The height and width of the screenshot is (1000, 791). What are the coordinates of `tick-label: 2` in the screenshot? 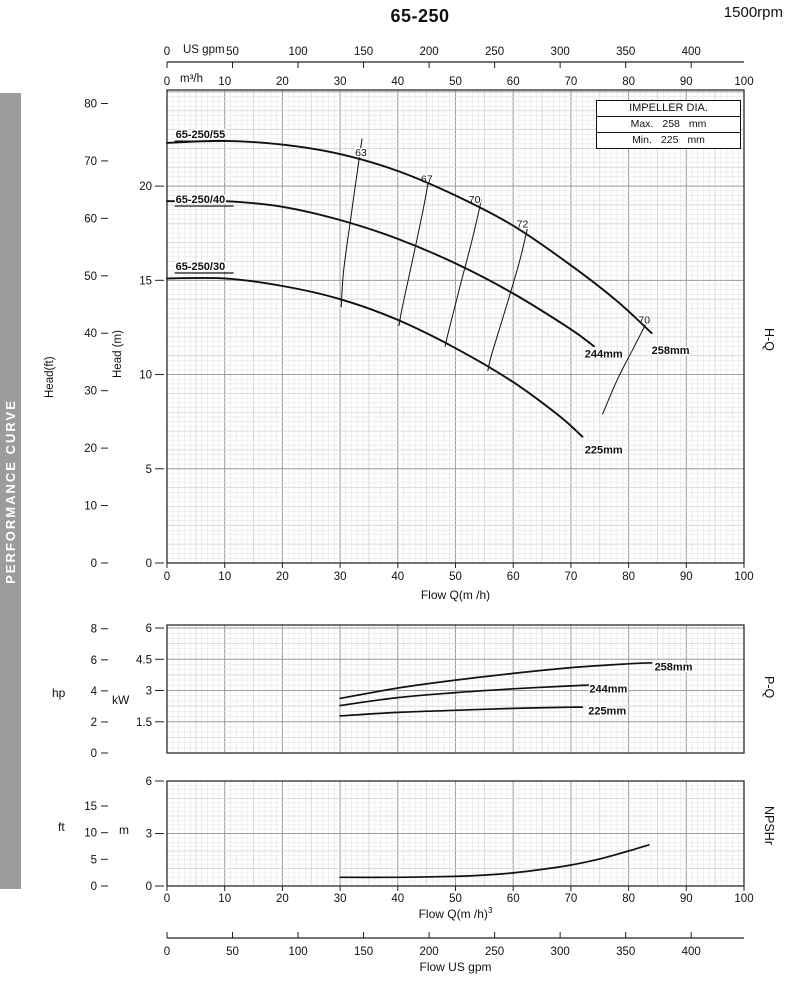 It's located at (94, 723).